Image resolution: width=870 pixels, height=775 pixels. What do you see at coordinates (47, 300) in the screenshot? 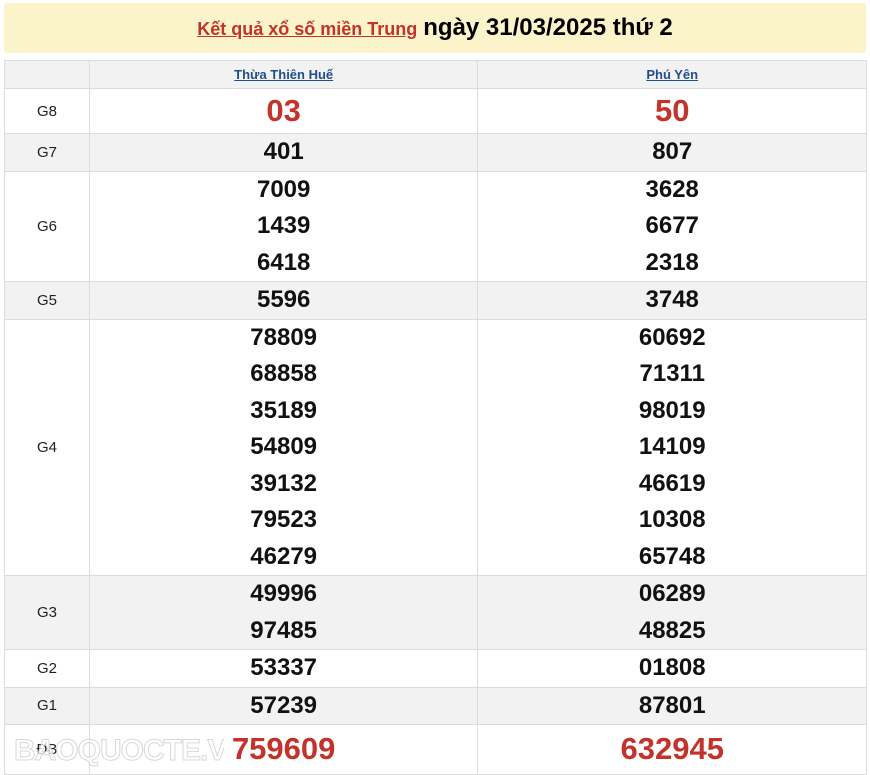
I see `prize-label: G5` at bounding box center [47, 300].